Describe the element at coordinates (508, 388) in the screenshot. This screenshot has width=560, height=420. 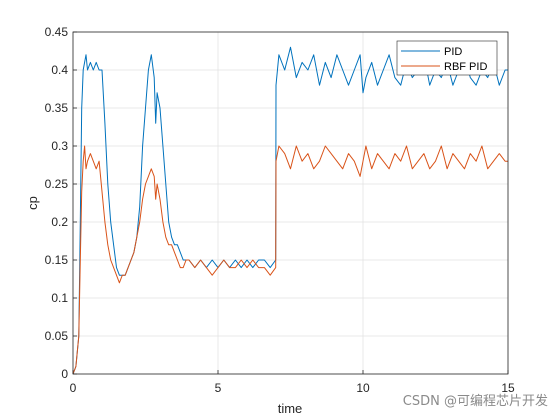
I see `x-tick-label: 15` at that location.